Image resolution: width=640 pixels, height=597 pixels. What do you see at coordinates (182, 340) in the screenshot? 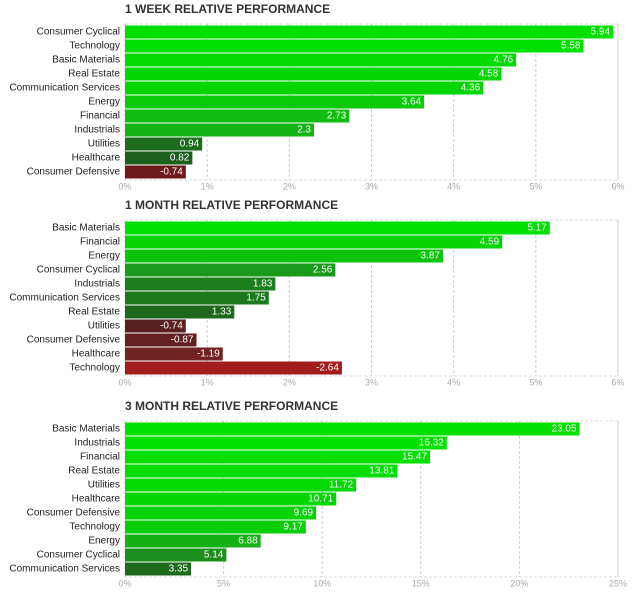
I see `value-label: -0.87` at bounding box center [182, 340].